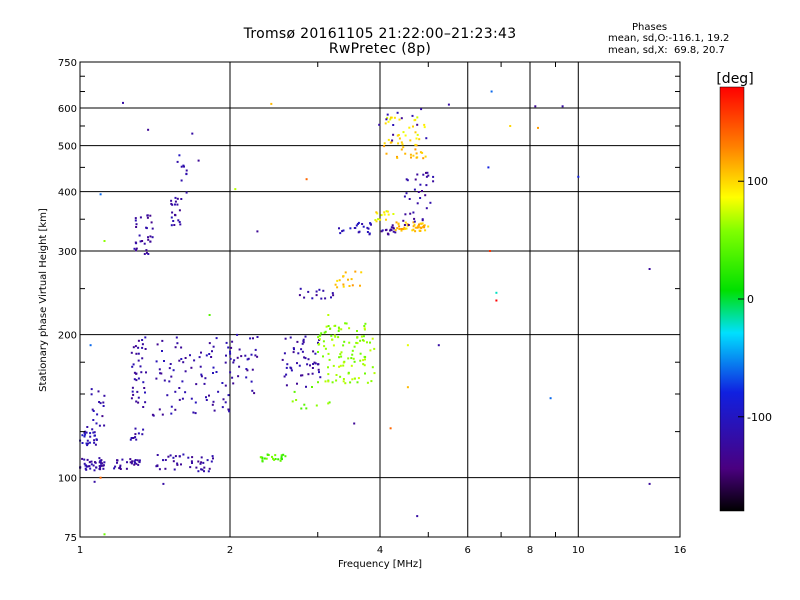 The image size is (800, 600). I want to click on y-tick-label: 500, so click(67, 147).